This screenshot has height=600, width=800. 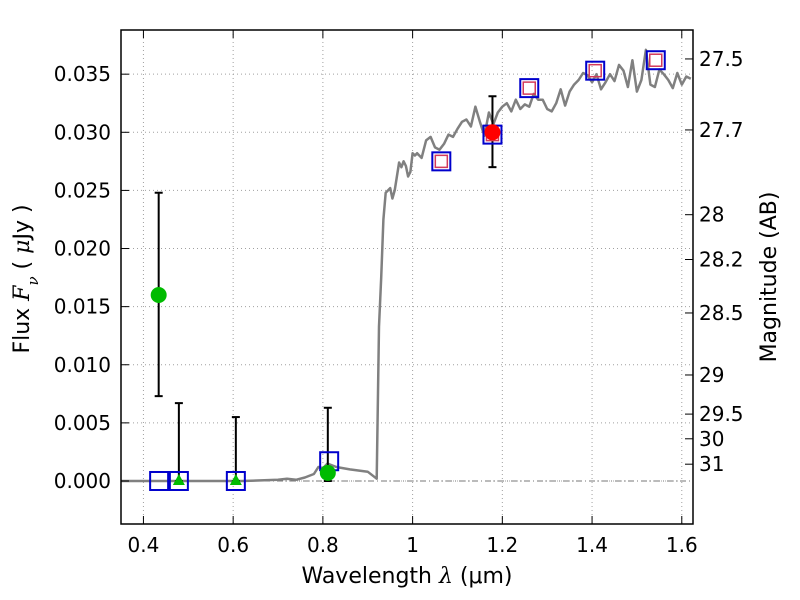 I want to click on y-axis-label: Flux Fν ( μJy ), so click(x=26, y=278).